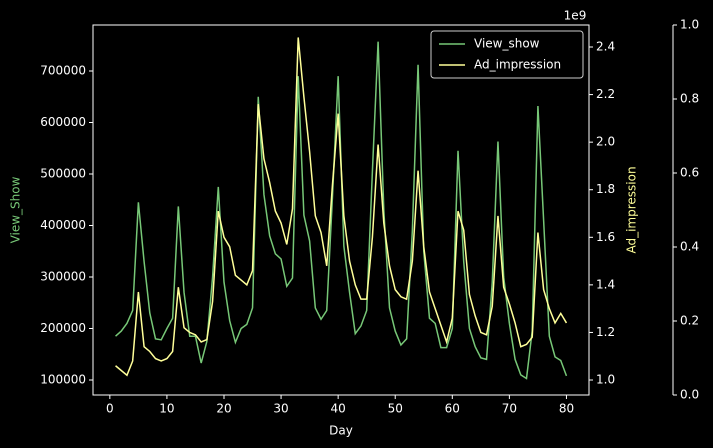 The width and height of the screenshot is (713, 448). I want to click on legend-label: View_show, so click(507, 44).